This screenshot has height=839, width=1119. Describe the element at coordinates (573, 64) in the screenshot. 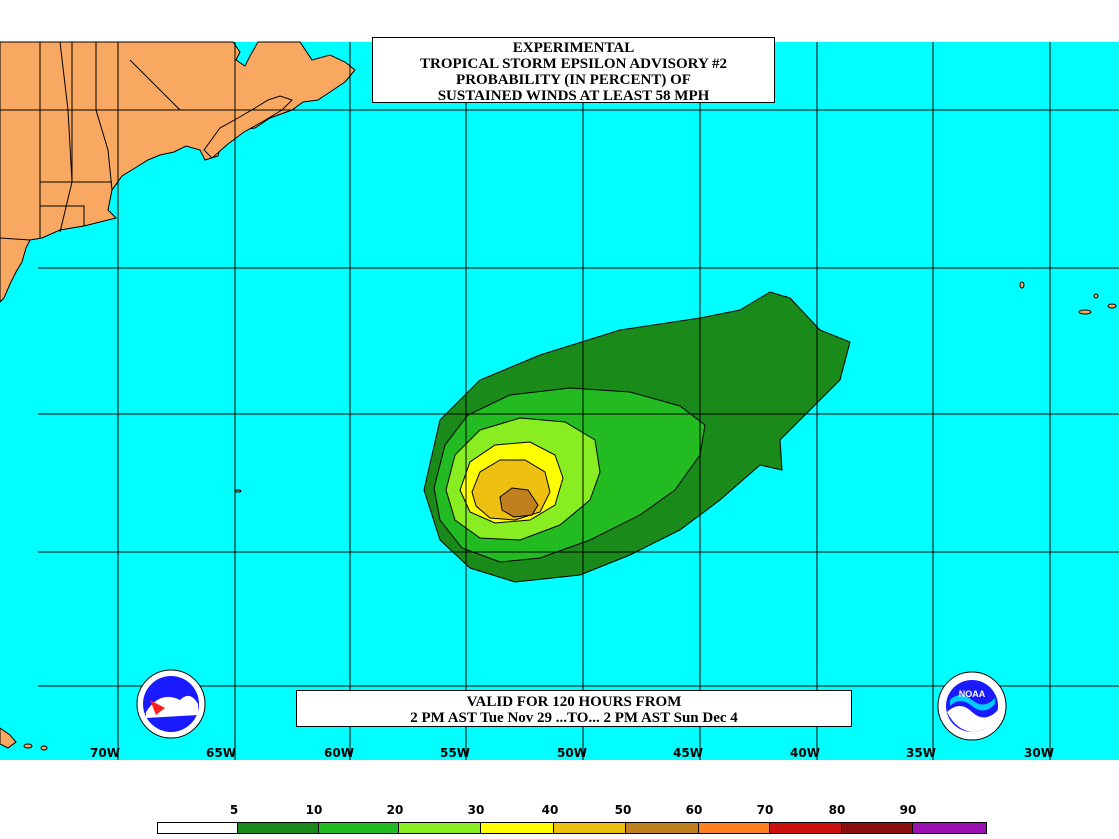

I see `title-line-2: TROPICAL STORM EPSILON ADVISORY #2` at that location.